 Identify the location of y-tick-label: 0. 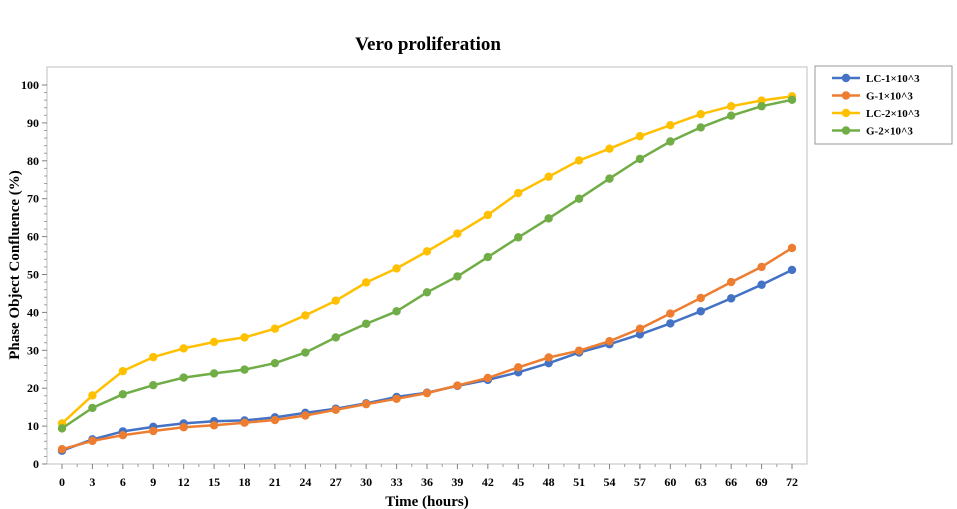
(36, 464).